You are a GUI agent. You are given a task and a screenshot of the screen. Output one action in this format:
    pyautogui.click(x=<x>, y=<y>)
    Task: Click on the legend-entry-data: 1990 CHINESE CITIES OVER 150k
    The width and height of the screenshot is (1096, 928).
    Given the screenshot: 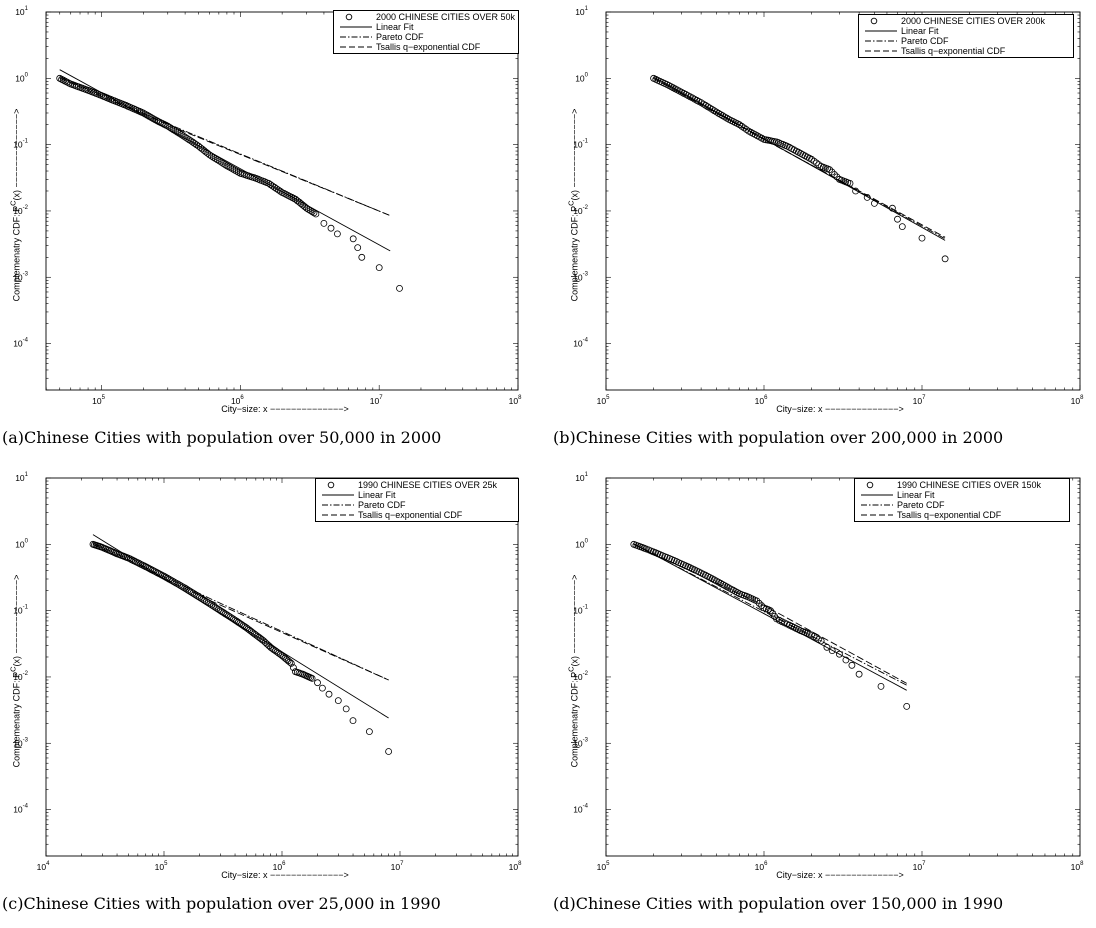 What is the action you would take?
    pyautogui.click(x=969, y=485)
    